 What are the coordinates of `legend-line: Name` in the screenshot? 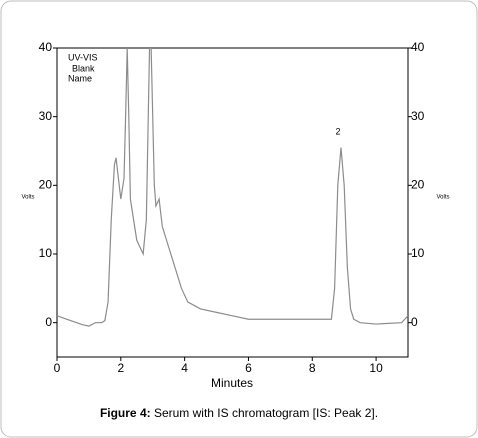 It's located at (80, 78).